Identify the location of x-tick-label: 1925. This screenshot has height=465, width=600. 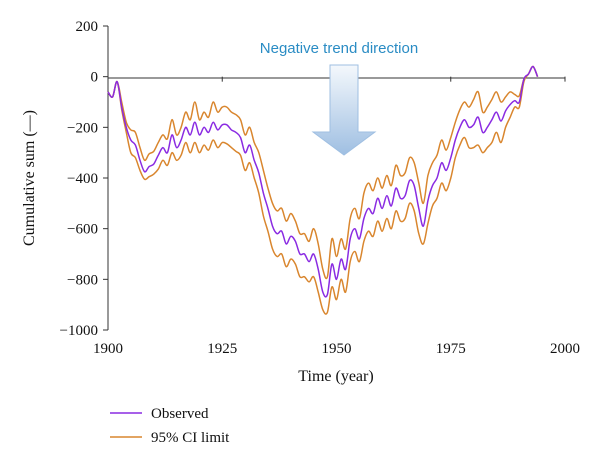
(222, 349).